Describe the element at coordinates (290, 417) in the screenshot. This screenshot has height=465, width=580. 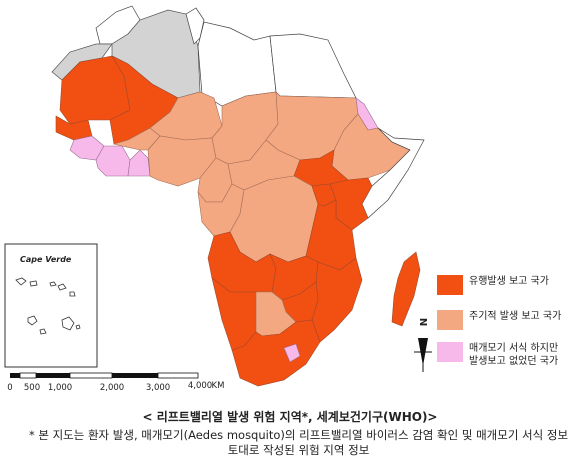
I see `caption-title: < 리프트밸리열 발생 위험 지역*, 세계보건기구(WHO)>` at that location.